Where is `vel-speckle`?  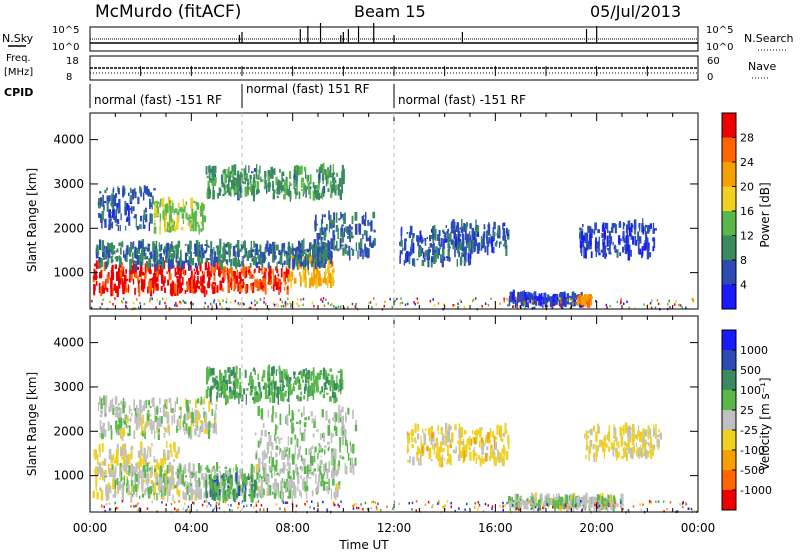
vel-speckle is located at coordinates (190, 510).